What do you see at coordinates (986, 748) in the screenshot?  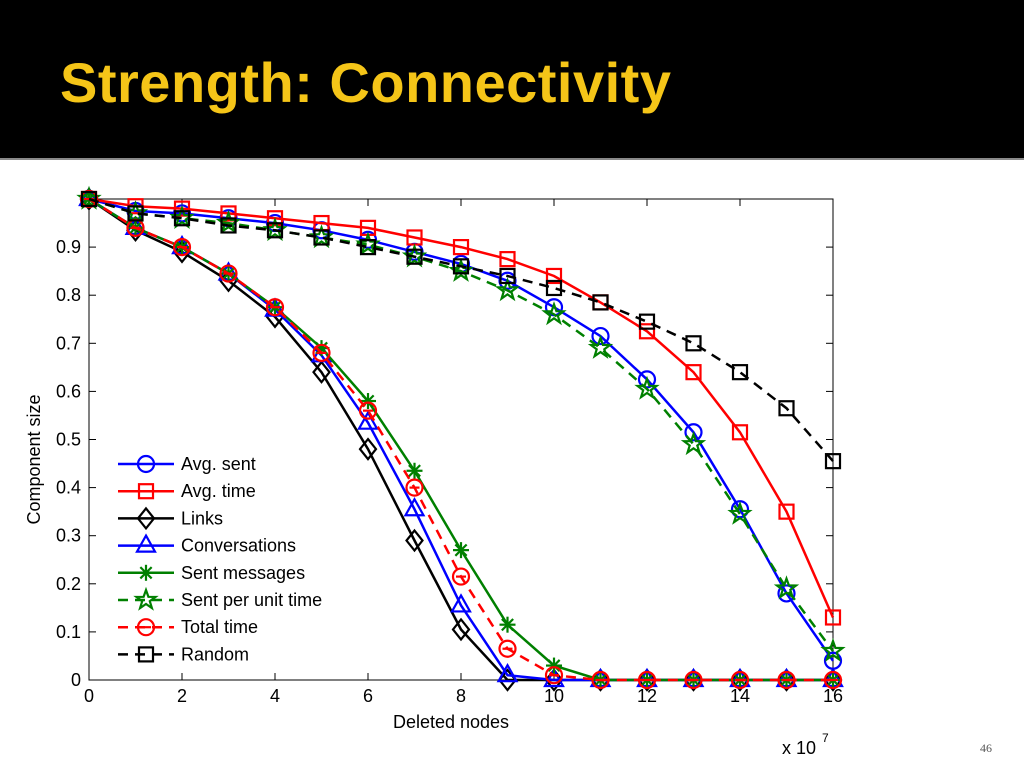 I see `page-number: 46` at bounding box center [986, 748].